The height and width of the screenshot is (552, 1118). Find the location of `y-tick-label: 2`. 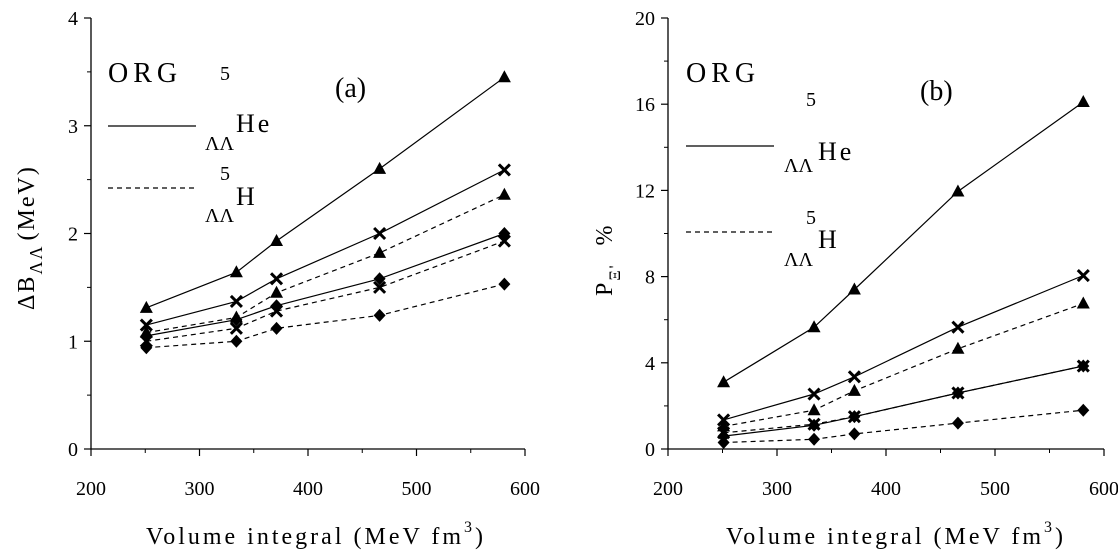

y-tick-label: 2 is located at coordinates (73, 235).